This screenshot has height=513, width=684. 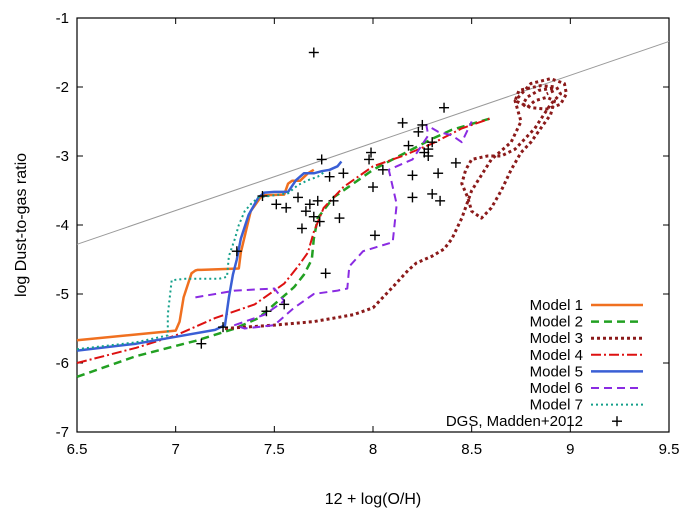 What do you see at coordinates (373, 499) in the screenshot?
I see `x-axis-title: 12 + log(O/H)` at bounding box center [373, 499].